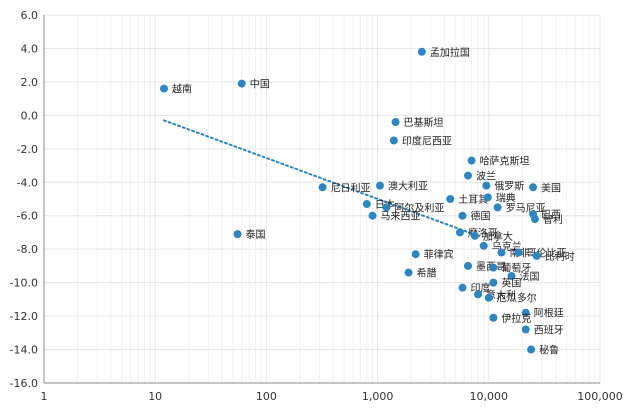 This screenshot has width=640, height=412. What do you see at coordinates (266, 396) in the screenshot?
I see `x-tick-label: 100` at bounding box center [266, 396].